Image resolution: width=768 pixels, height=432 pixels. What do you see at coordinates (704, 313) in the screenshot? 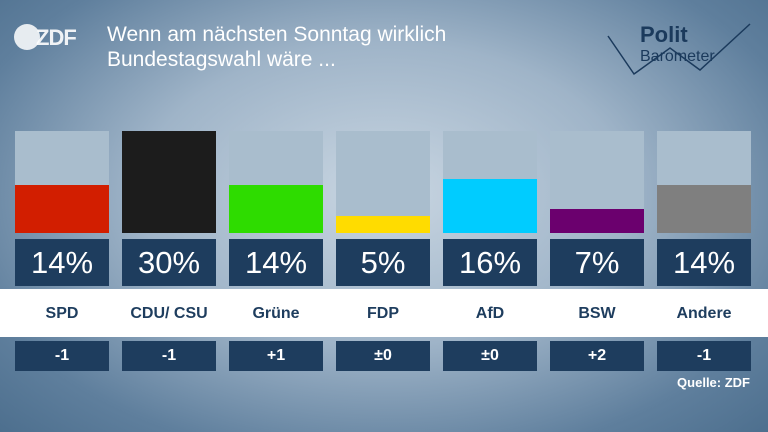
I see `category-label: Andere` at bounding box center [704, 313].